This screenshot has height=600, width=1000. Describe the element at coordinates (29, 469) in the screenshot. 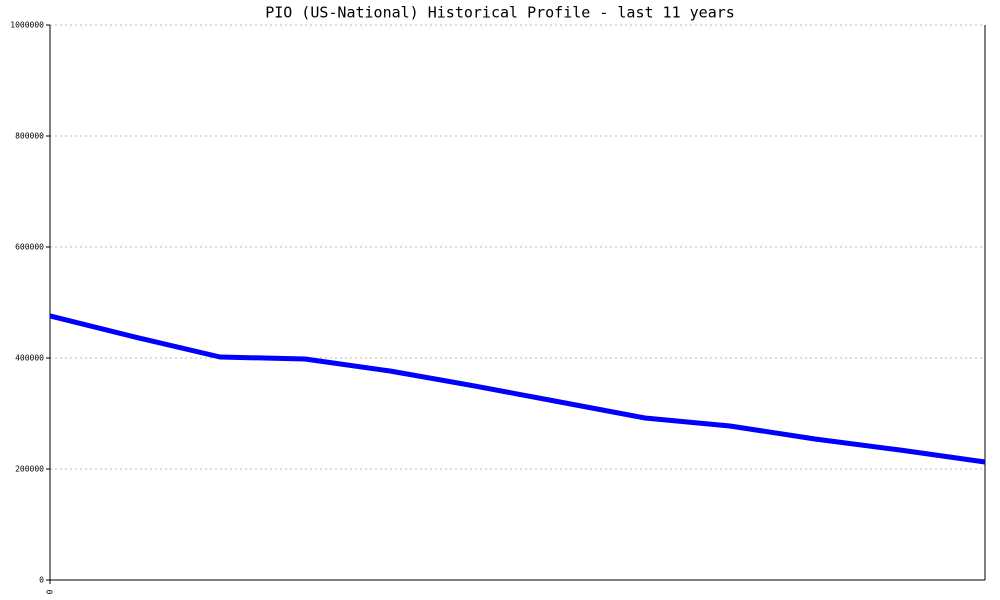

I see `y-tick-label: 200000` at that location.